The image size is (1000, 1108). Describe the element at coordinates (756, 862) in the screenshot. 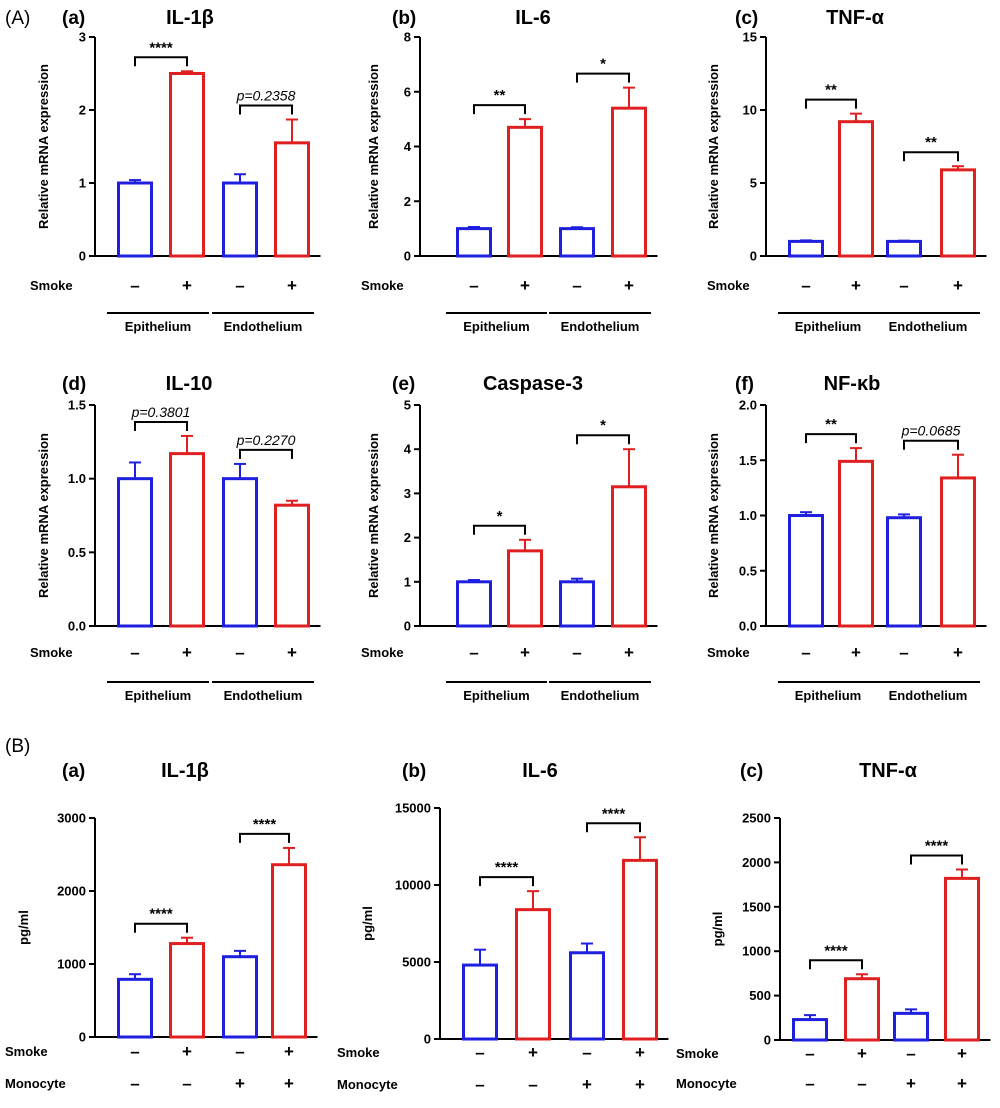

I see `y-tick-label: 2000` at that location.